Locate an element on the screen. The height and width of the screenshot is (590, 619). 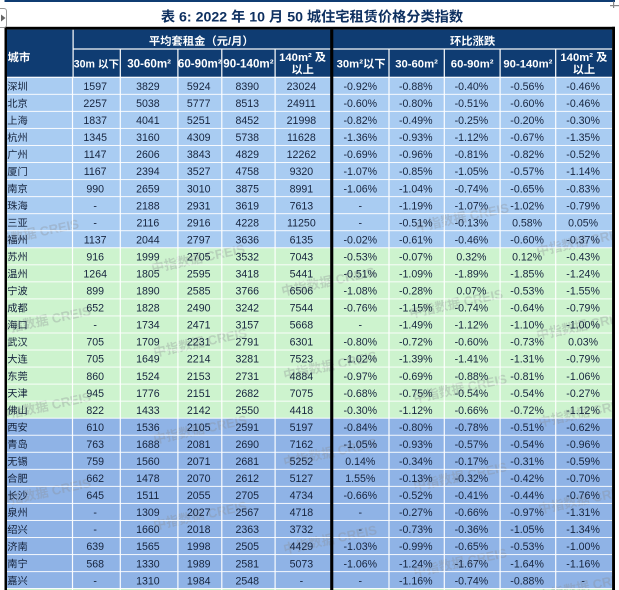
svg-text: -0.25% is located at coordinates (472, 121).